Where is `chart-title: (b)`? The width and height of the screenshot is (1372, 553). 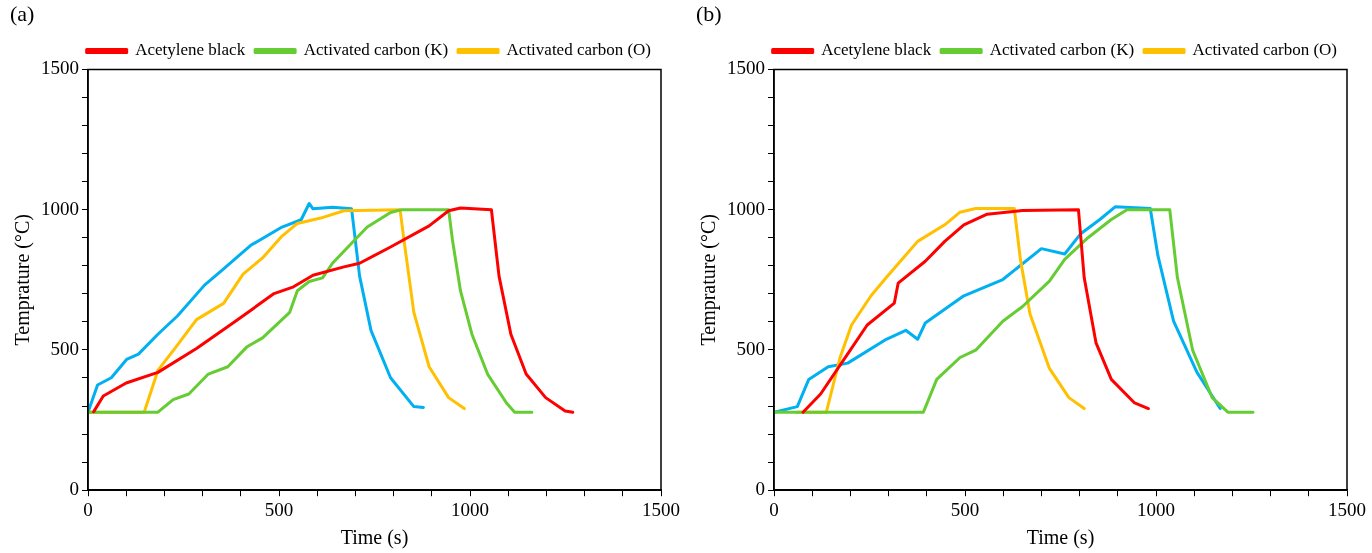
chart-title: (b) is located at coordinates (709, 13).